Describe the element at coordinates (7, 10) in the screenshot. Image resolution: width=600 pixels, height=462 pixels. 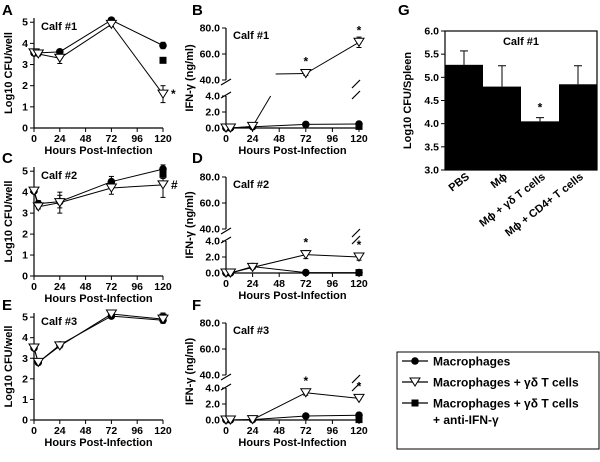
I see `panel-letter: A` at that location.